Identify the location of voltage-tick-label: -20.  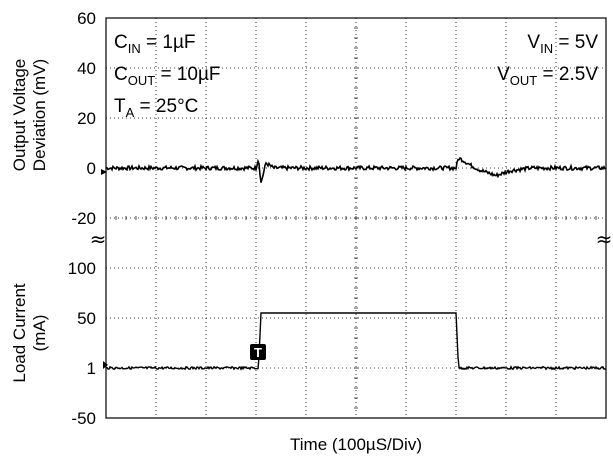
(83, 218).